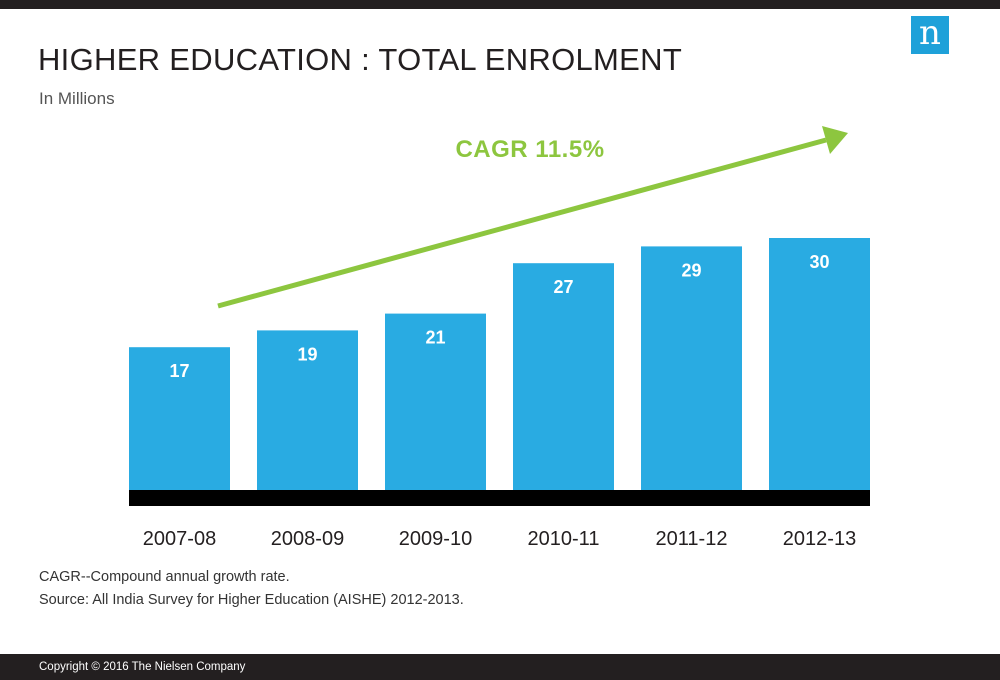  I want to click on x-tick-label: 2012-13, so click(819, 539).